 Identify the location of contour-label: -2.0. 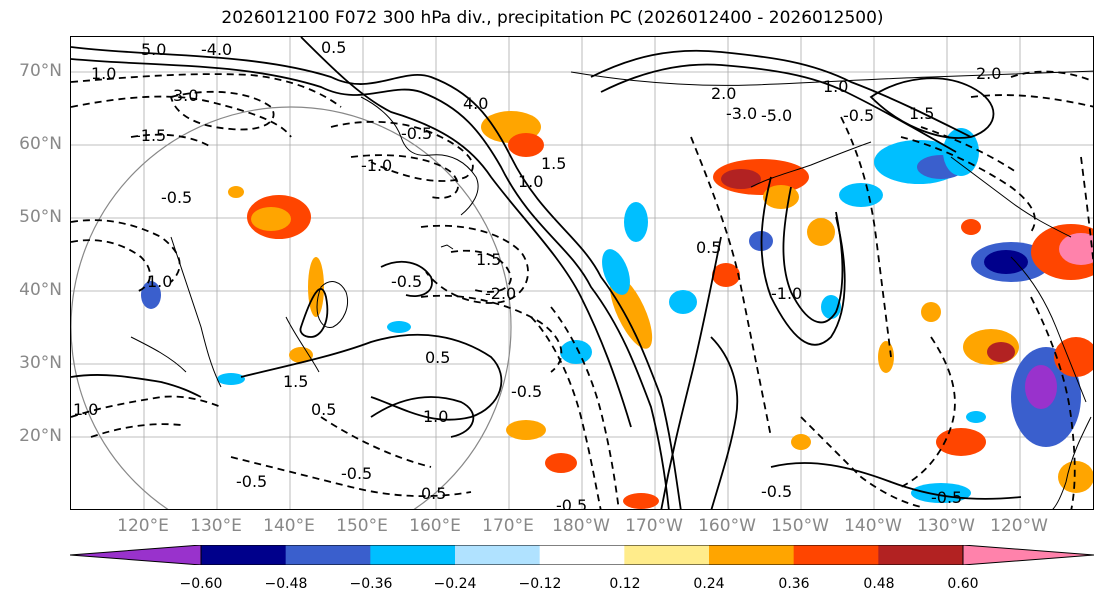
(500, 293).